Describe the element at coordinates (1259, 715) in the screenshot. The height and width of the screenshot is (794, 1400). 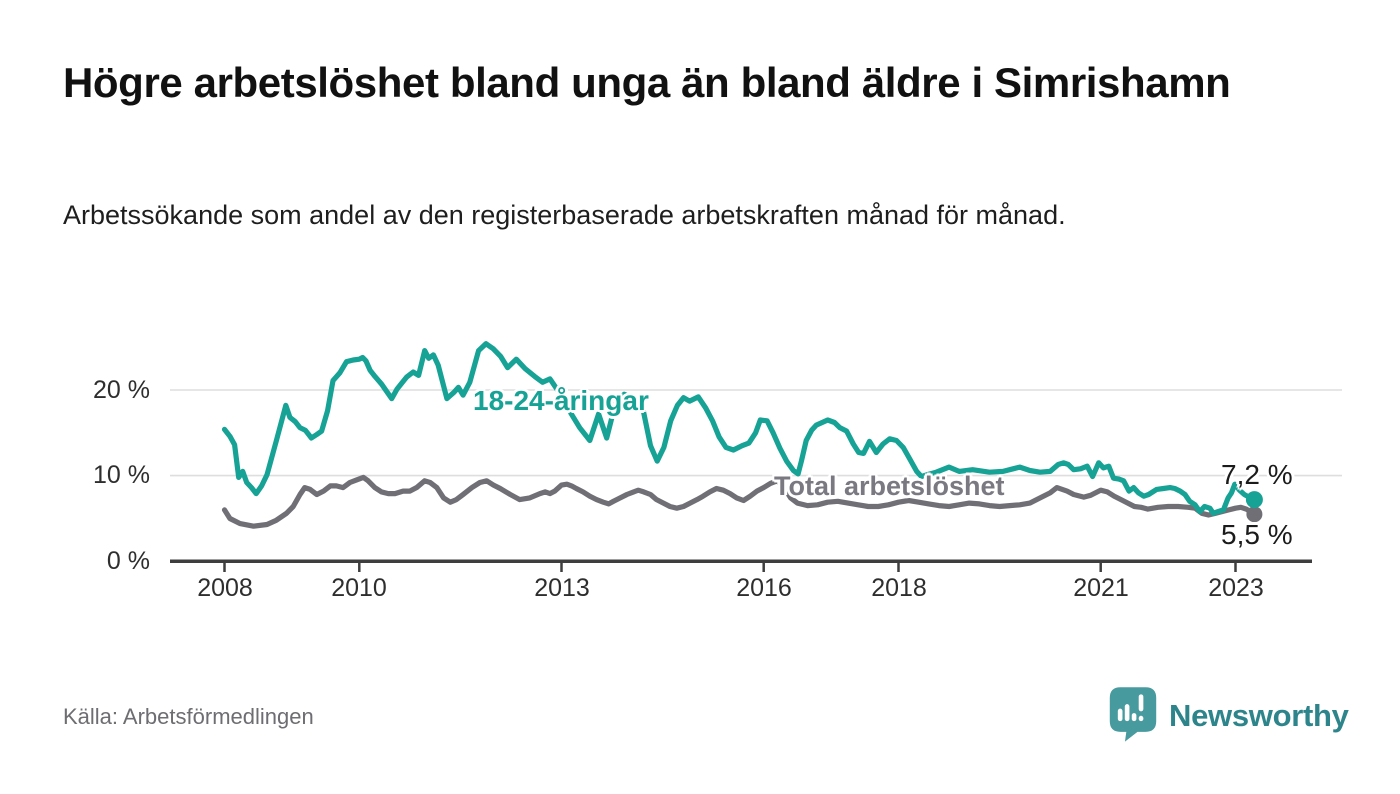
I see `newsworthy-logo-text: Newsworthy` at that location.